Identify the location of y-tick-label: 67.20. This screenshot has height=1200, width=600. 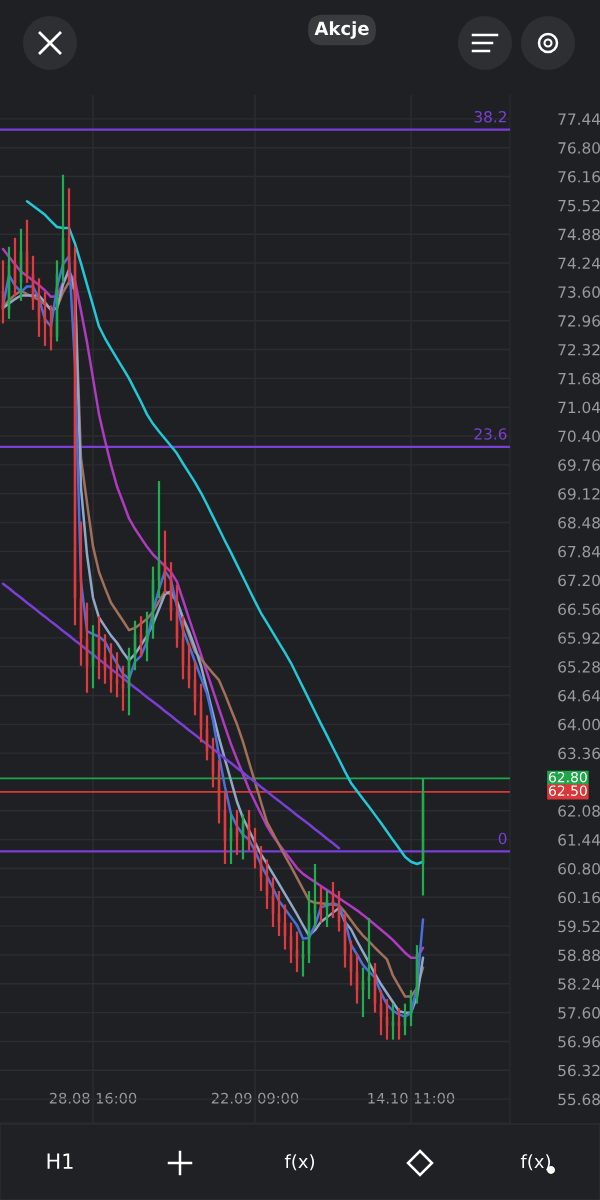
(579, 580).